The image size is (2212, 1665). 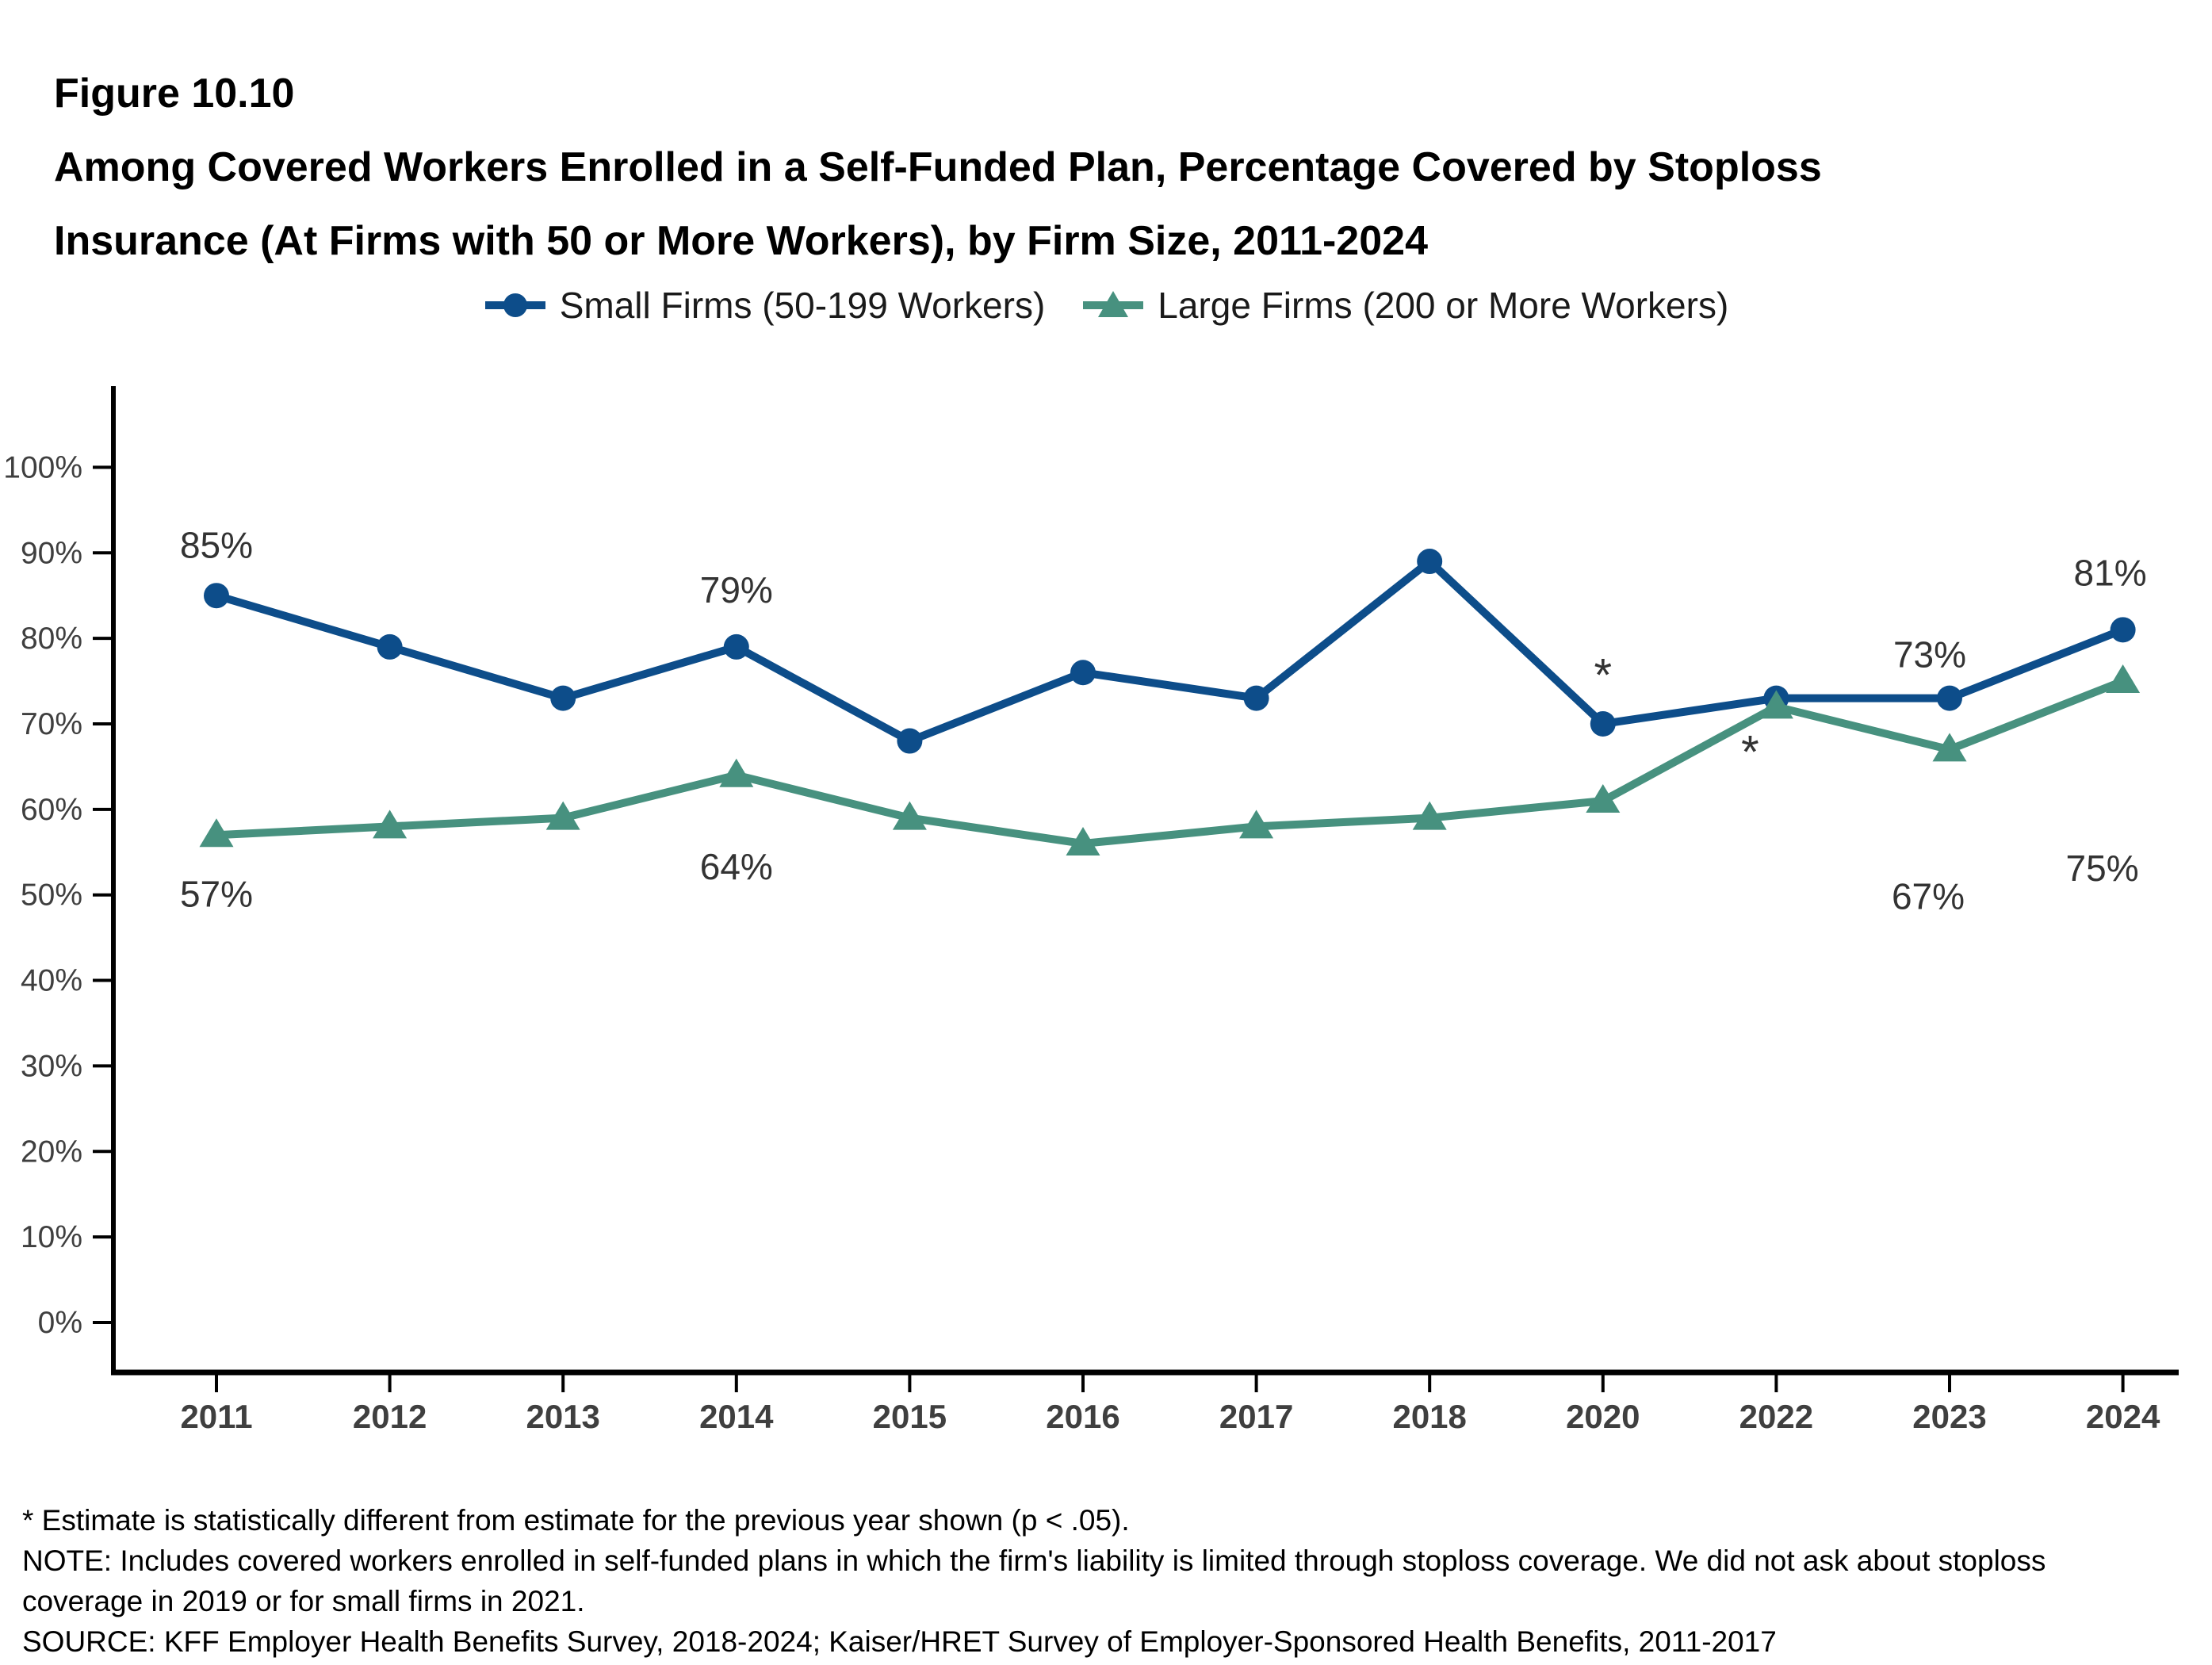 What do you see at coordinates (52, 553) in the screenshot?
I see `y-tick-label: 90%` at bounding box center [52, 553].